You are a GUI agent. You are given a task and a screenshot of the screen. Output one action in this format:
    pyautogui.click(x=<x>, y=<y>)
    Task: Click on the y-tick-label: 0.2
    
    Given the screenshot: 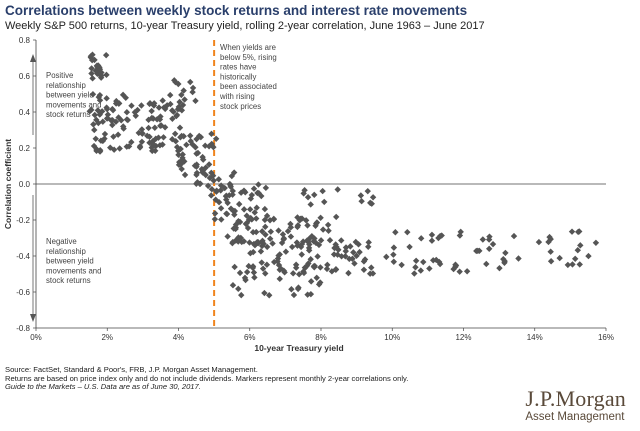 What is the action you would take?
    pyautogui.click(x=25, y=148)
    